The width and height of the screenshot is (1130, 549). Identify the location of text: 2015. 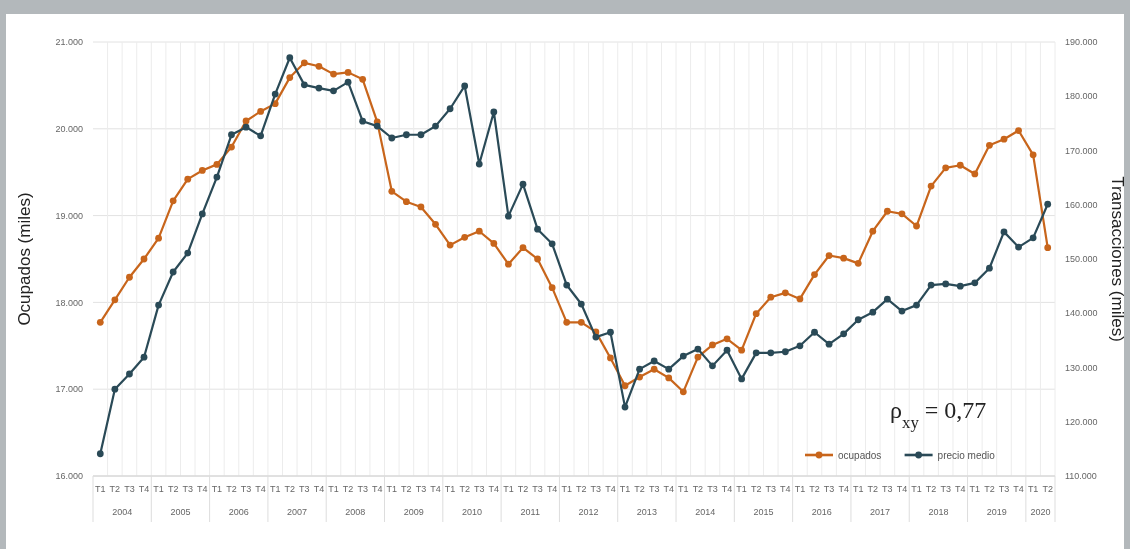
(763, 512).